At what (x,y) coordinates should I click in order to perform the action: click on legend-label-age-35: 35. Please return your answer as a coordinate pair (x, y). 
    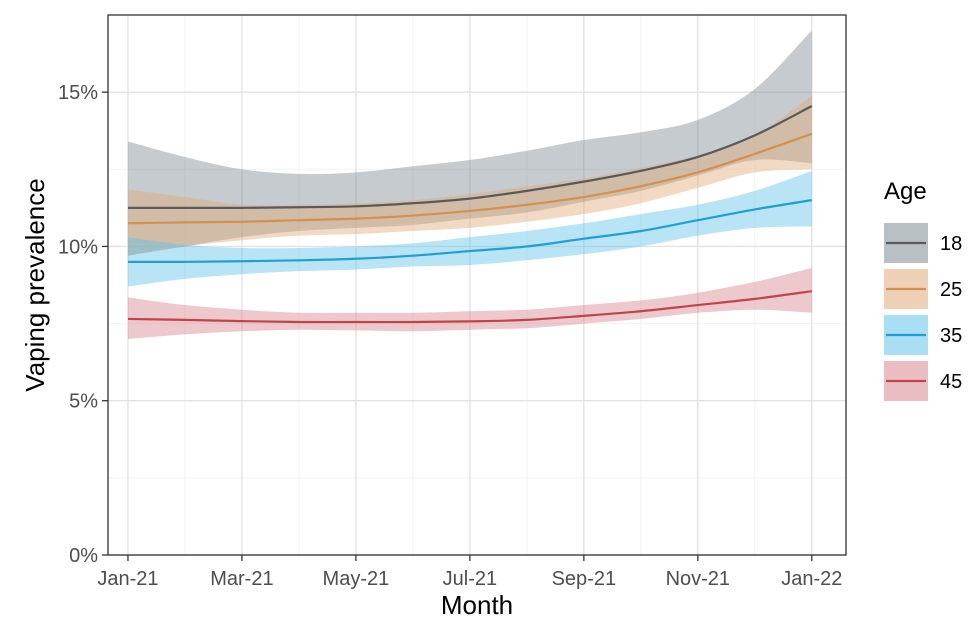
    Looking at the image, I should click on (951, 336).